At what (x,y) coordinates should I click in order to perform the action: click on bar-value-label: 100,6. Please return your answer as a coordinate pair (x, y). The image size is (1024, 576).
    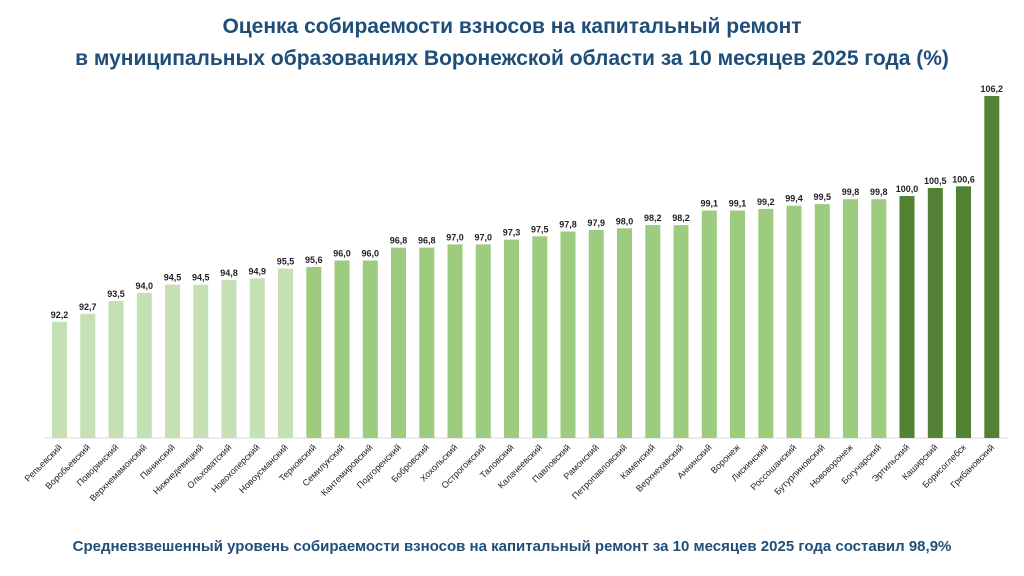
    Looking at the image, I should click on (963, 179).